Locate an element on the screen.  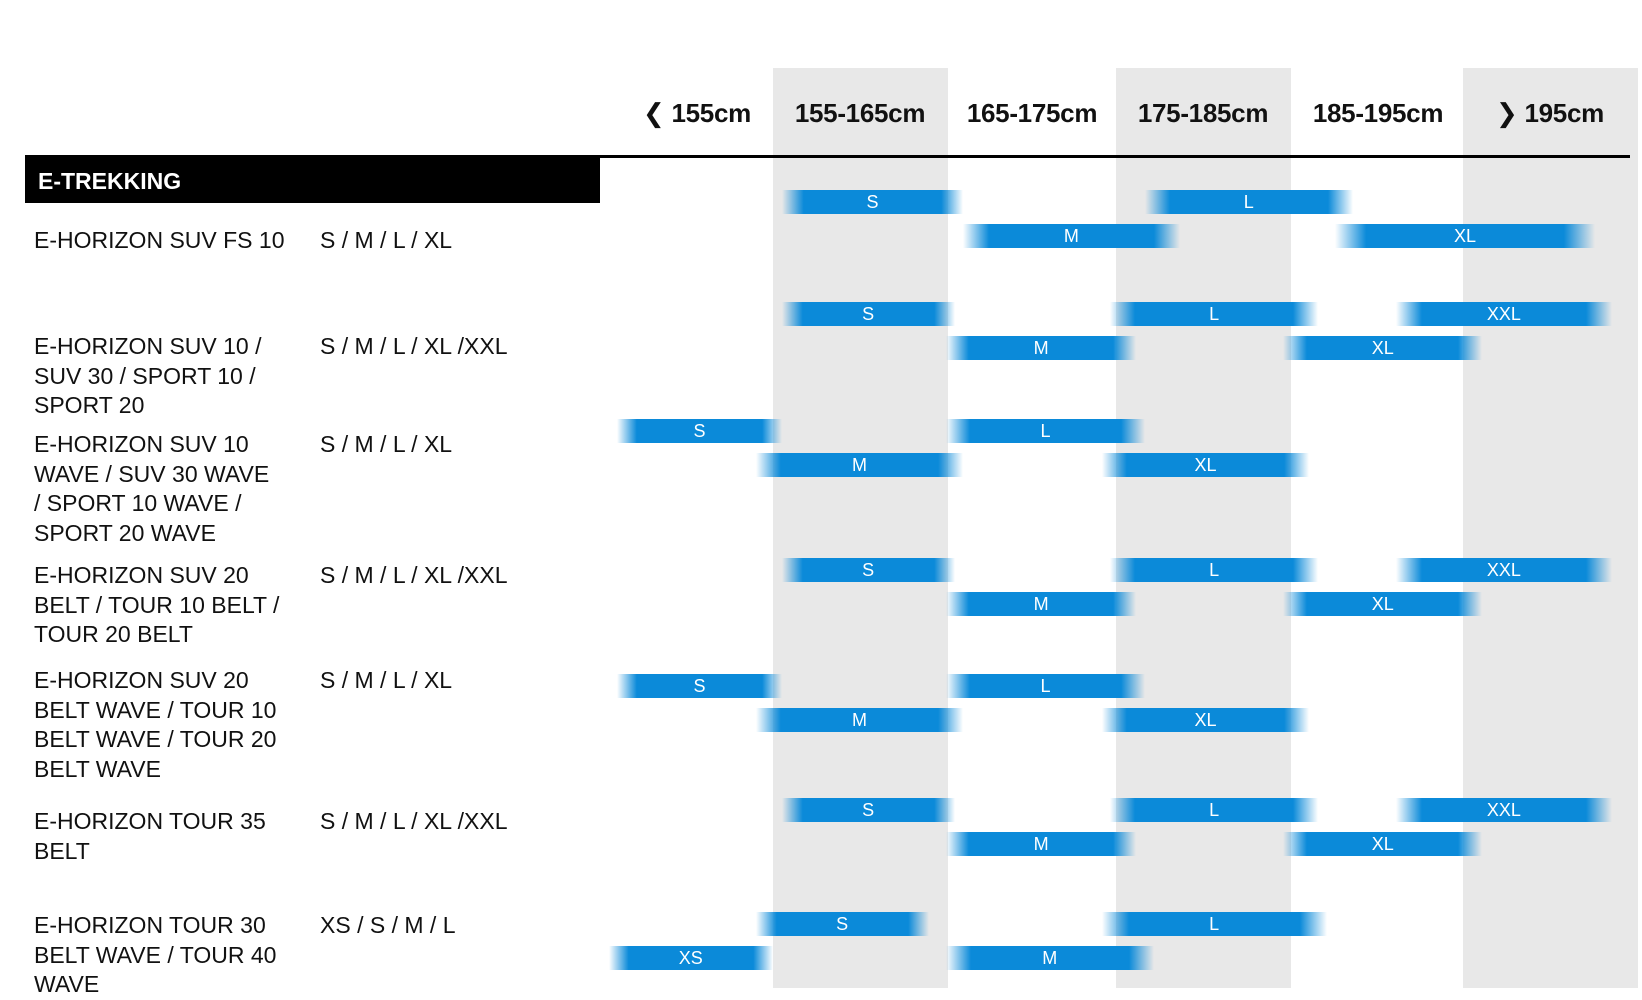
column-header-label: 165-175cm is located at coordinates (1032, 113).